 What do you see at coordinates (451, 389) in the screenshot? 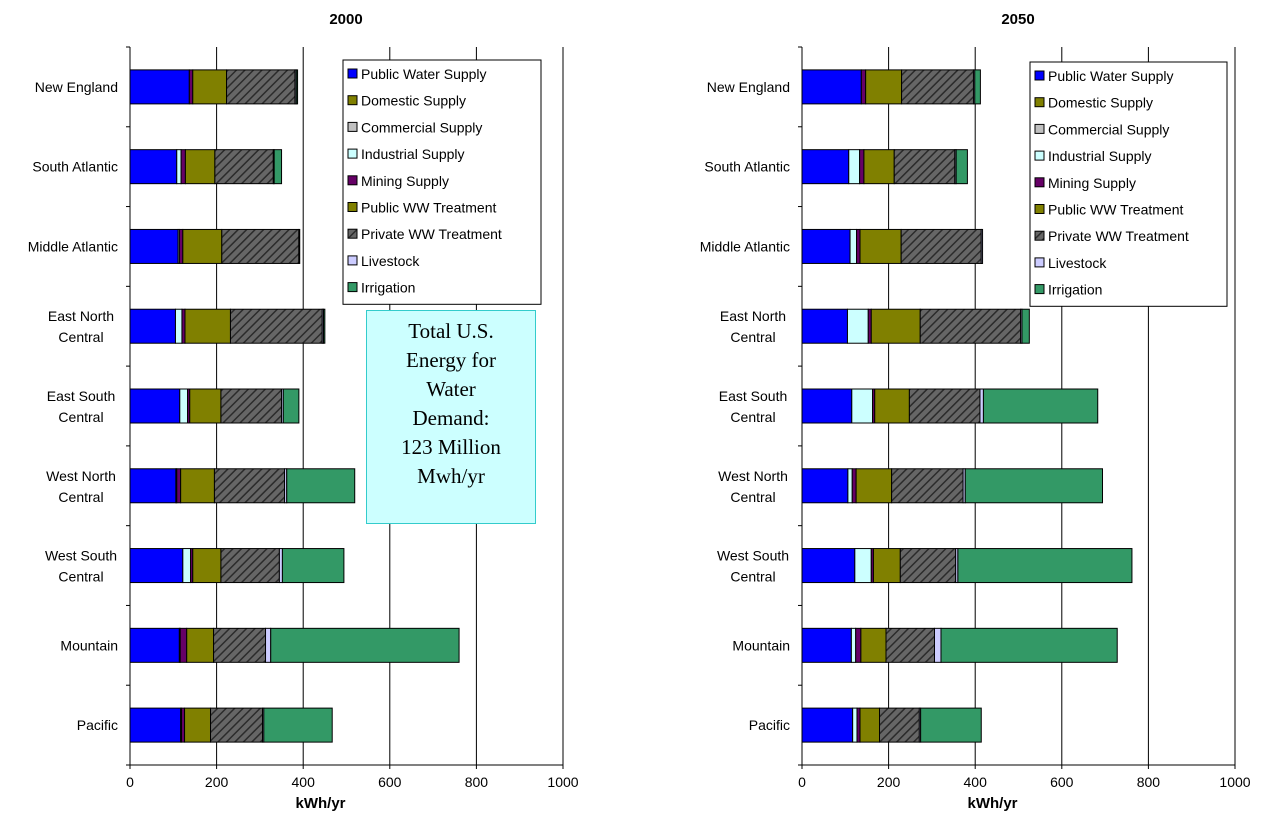
I see `annotation-line-3: Water` at bounding box center [451, 389].